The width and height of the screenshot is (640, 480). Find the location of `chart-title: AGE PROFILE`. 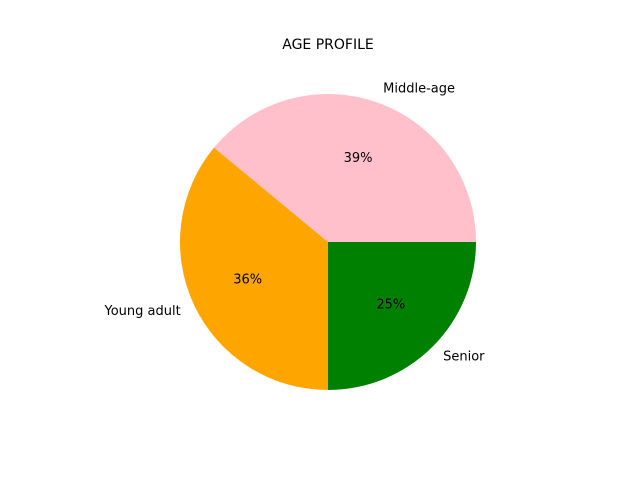

chart-title: AGE PROFILE is located at coordinates (328, 45).